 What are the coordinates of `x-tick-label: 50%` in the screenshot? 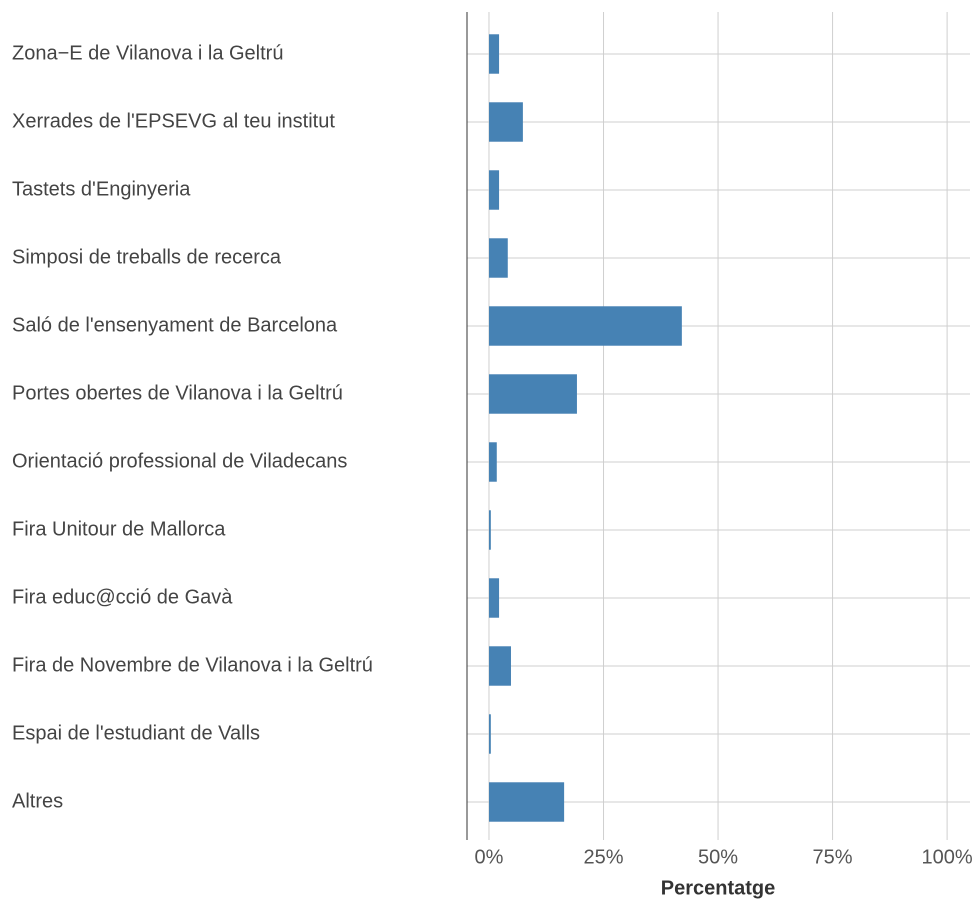 It's located at (718, 857).